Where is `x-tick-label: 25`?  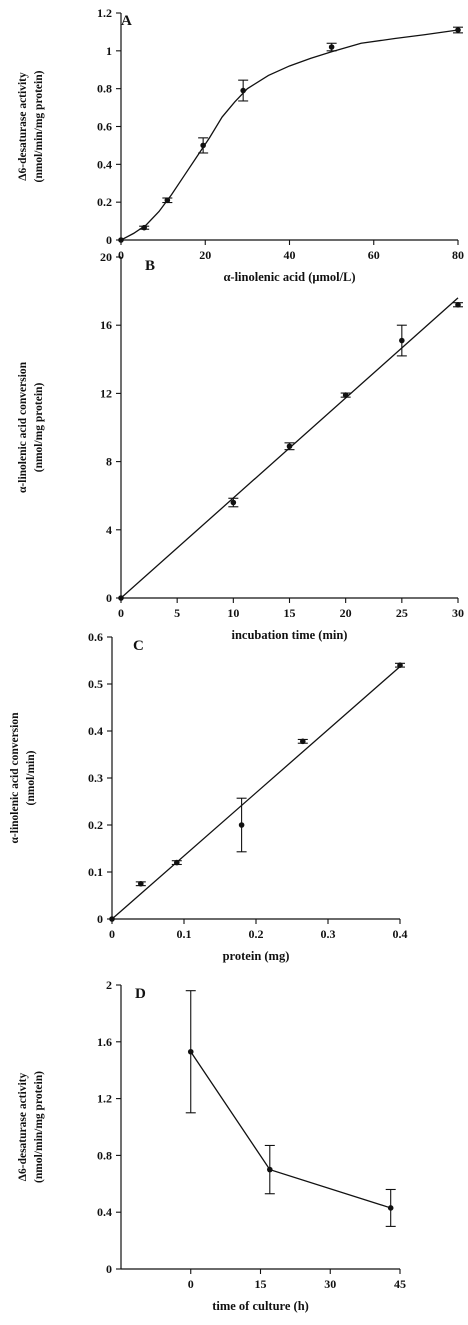 x-tick-label: 25 is located at coordinates (402, 613).